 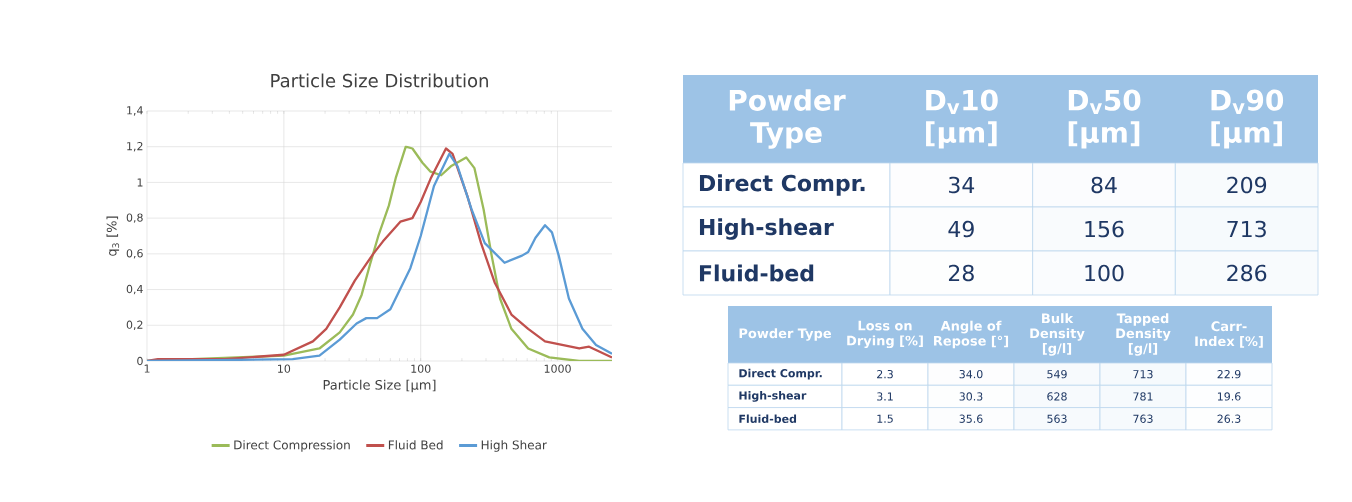 What do you see at coordinates (1229, 374) in the screenshot?
I see `data-label: 22.9` at bounding box center [1229, 374].